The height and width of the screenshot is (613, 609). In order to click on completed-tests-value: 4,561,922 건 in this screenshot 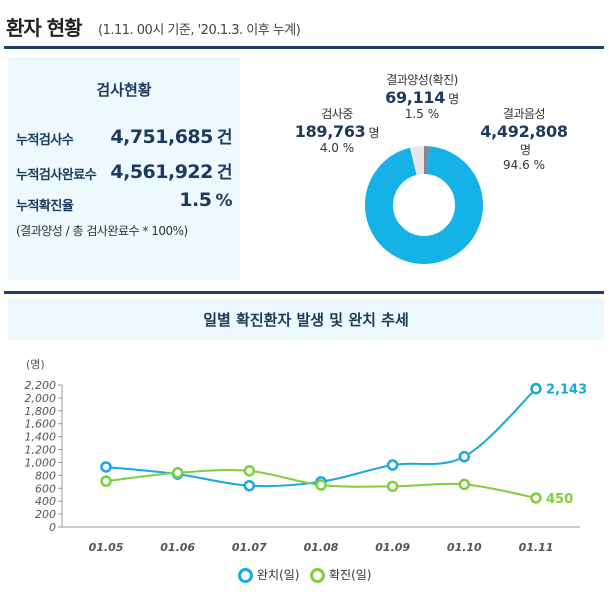, I will do `click(171, 172)`.